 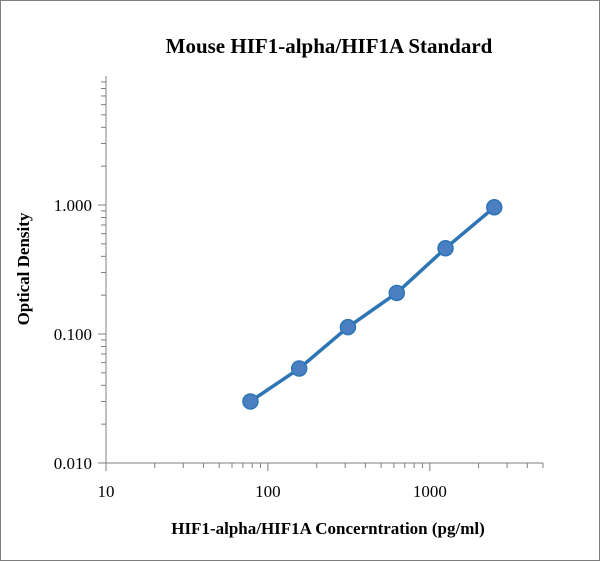 I want to click on x-tick-label: 10, so click(x=106, y=491).